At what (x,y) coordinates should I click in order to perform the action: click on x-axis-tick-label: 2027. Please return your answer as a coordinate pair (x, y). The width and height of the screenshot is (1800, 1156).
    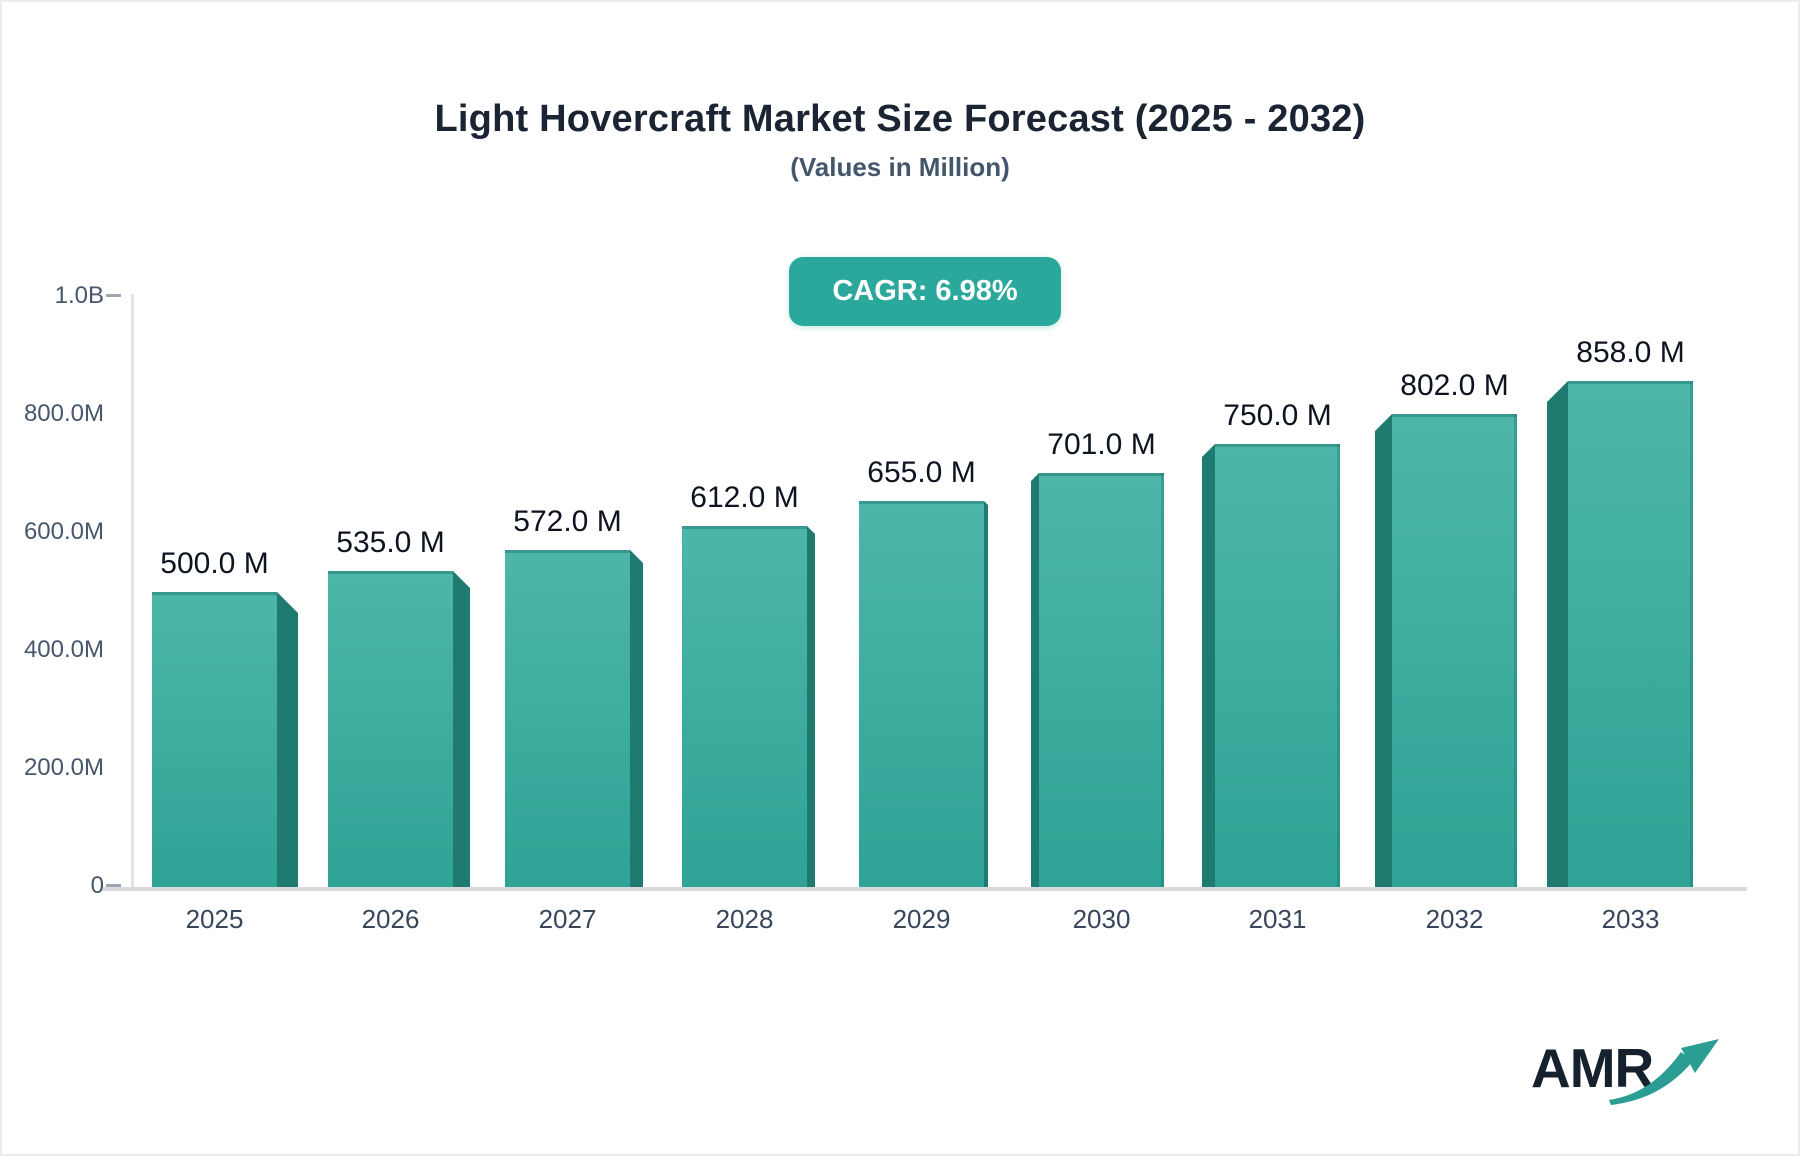
    Looking at the image, I should click on (567, 919).